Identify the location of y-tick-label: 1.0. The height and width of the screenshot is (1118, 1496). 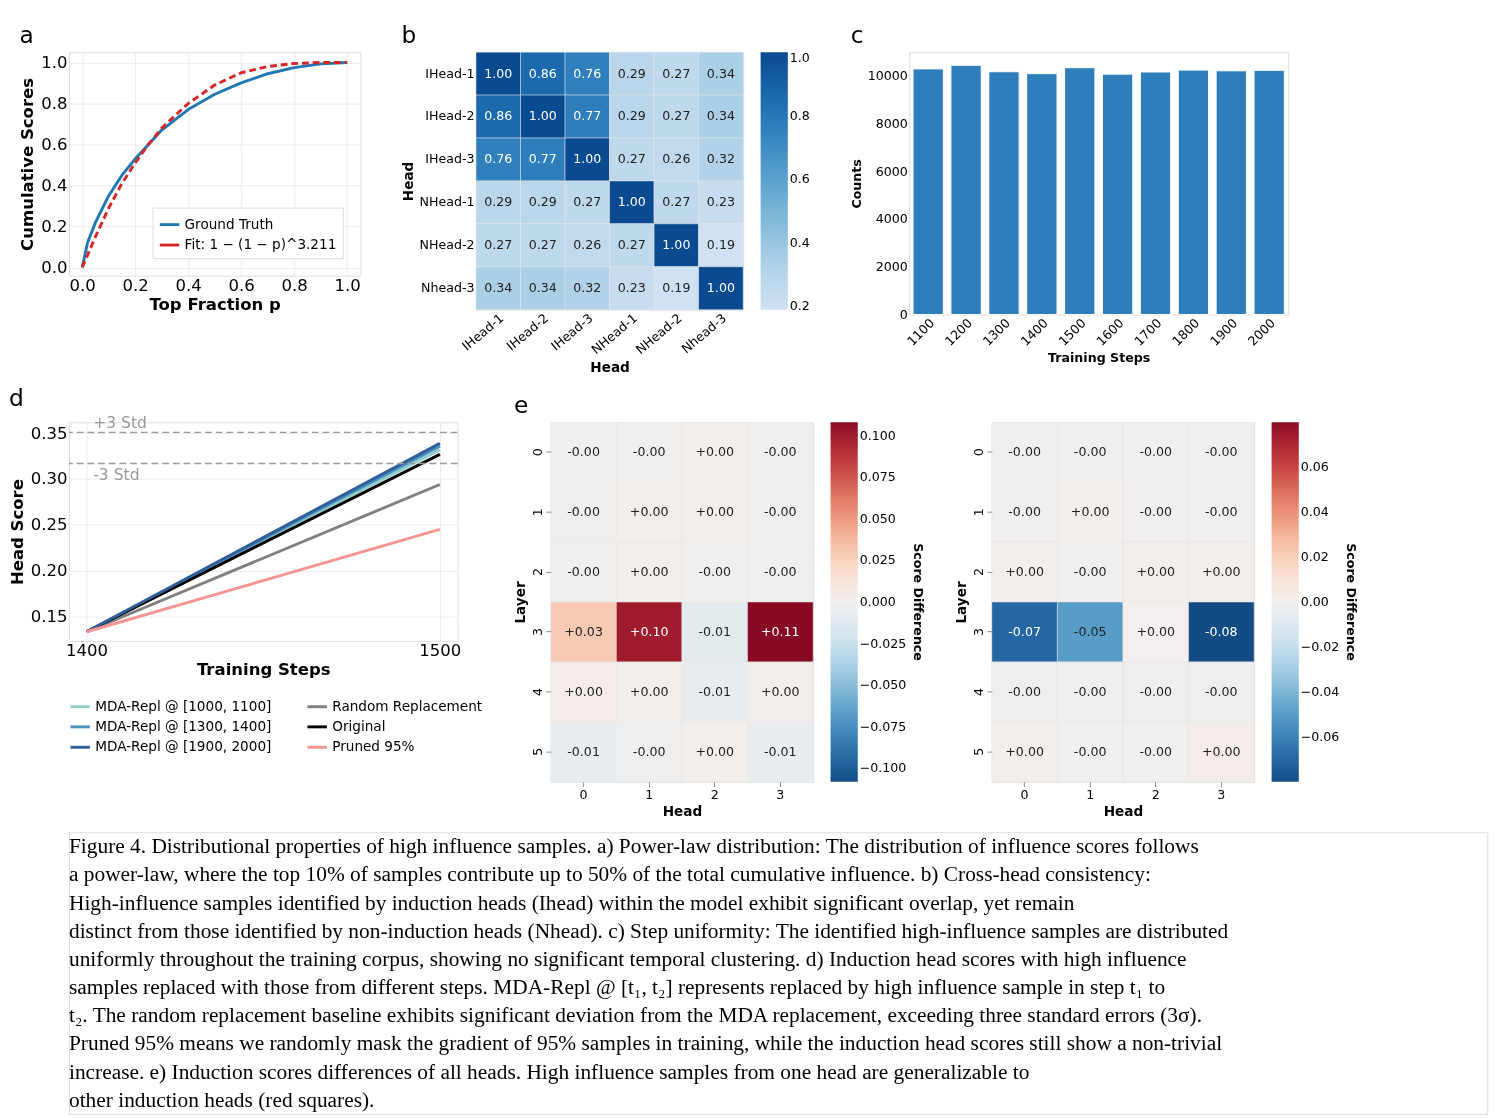
(54, 62).